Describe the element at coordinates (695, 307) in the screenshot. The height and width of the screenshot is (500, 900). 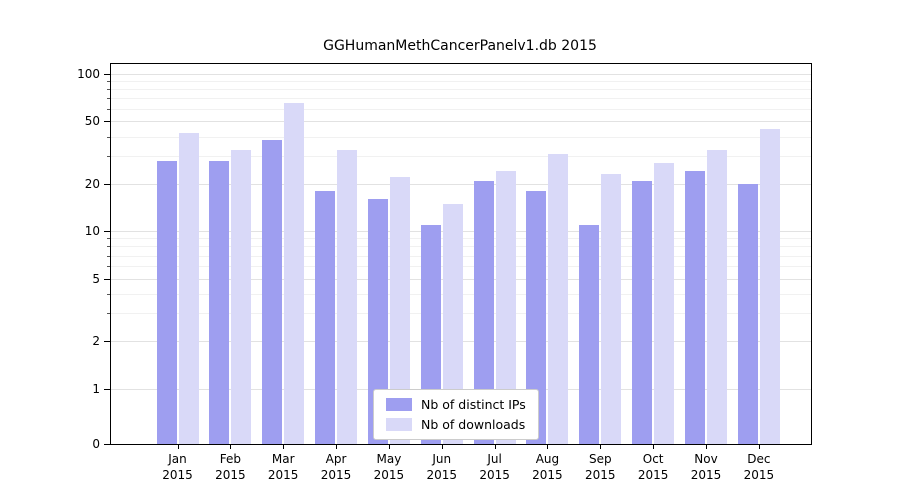
I see `bar-distinct-ips-nov` at that location.